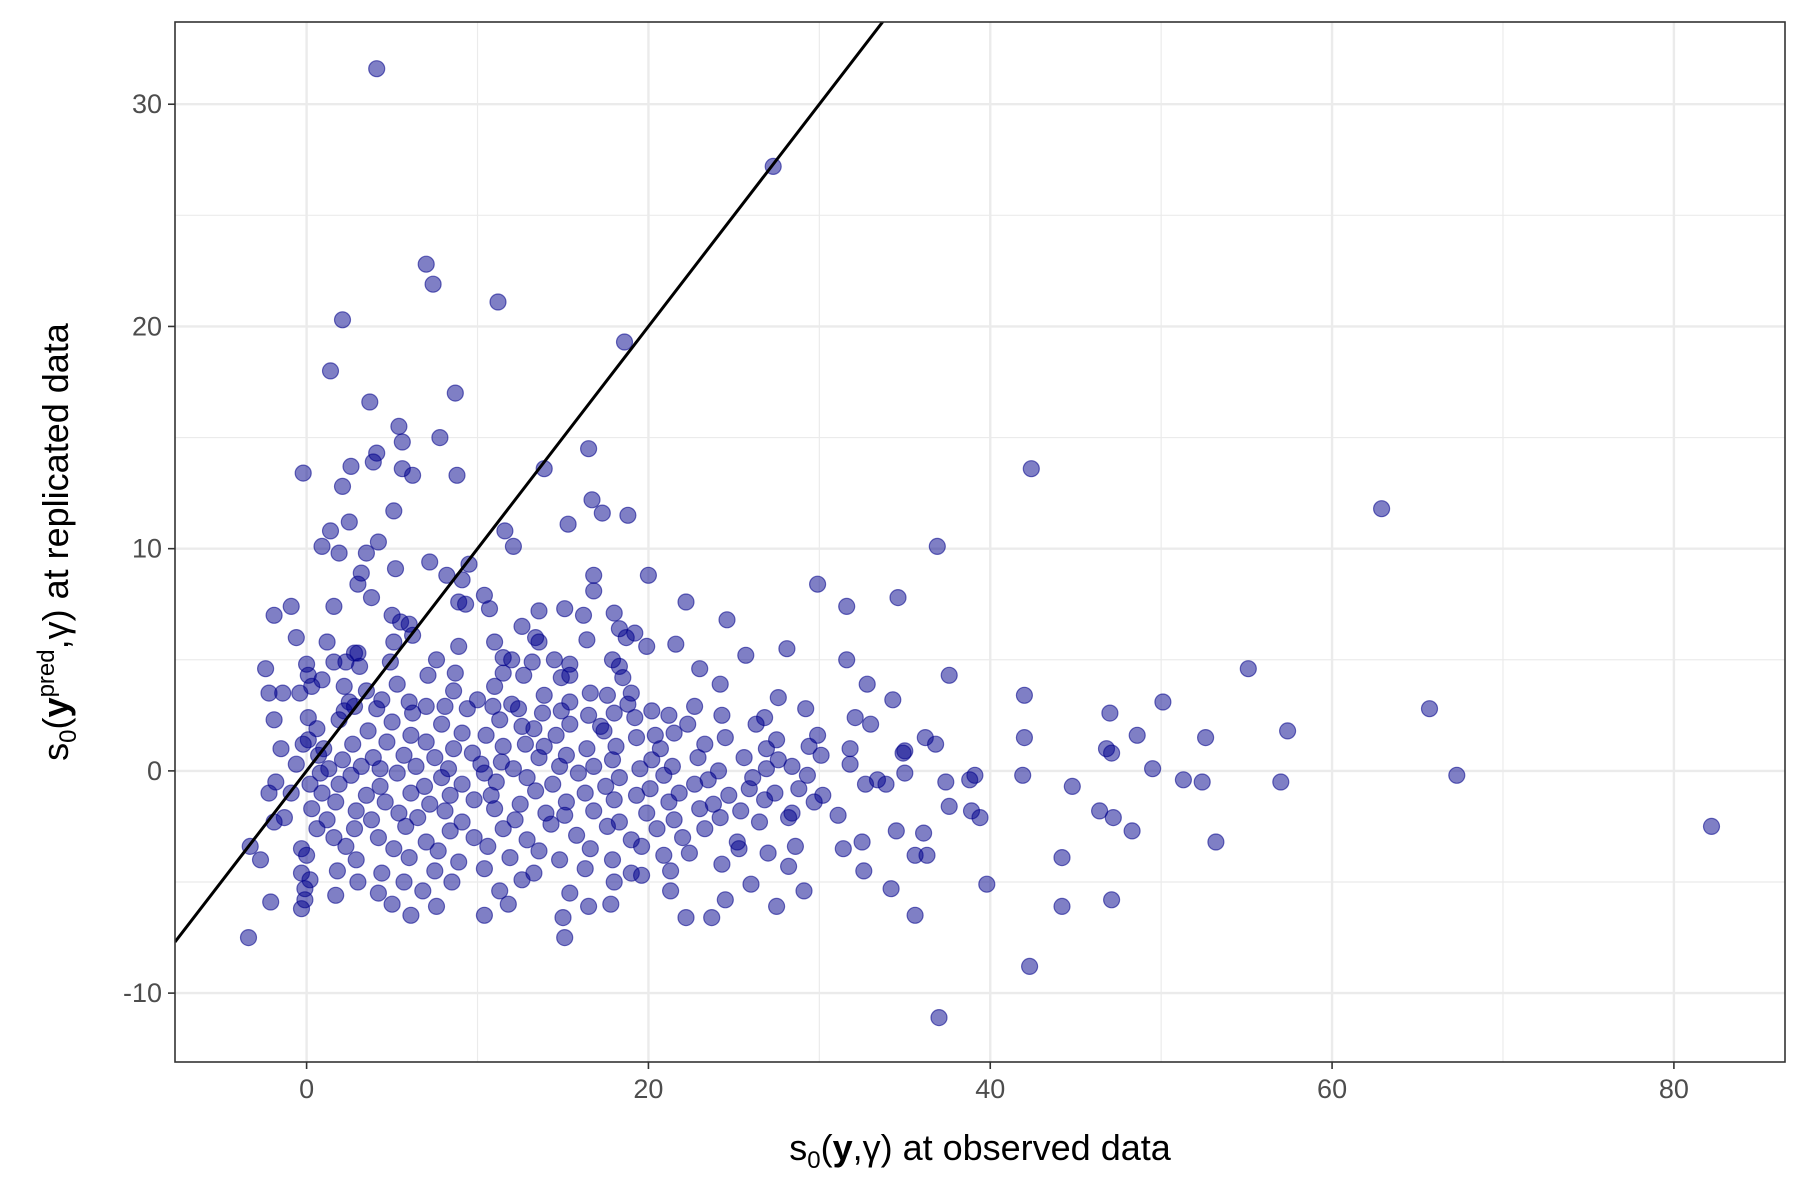 The width and height of the screenshot is (1800, 1200). Describe the element at coordinates (1674, 1089) in the screenshot. I see `x-tick-label: 80` at that location.